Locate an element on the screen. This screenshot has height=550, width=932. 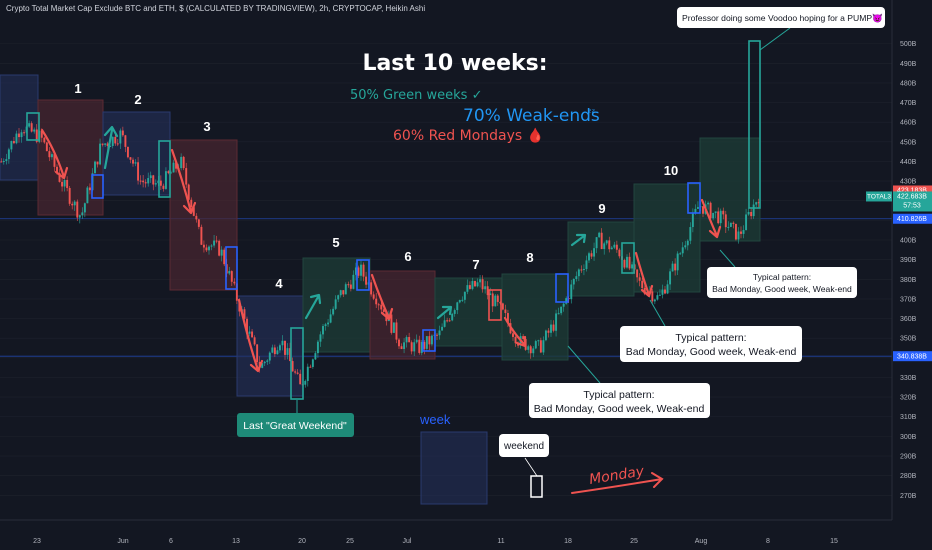
symbol-text: TOTAL3 is located at coordinates (879, 196).